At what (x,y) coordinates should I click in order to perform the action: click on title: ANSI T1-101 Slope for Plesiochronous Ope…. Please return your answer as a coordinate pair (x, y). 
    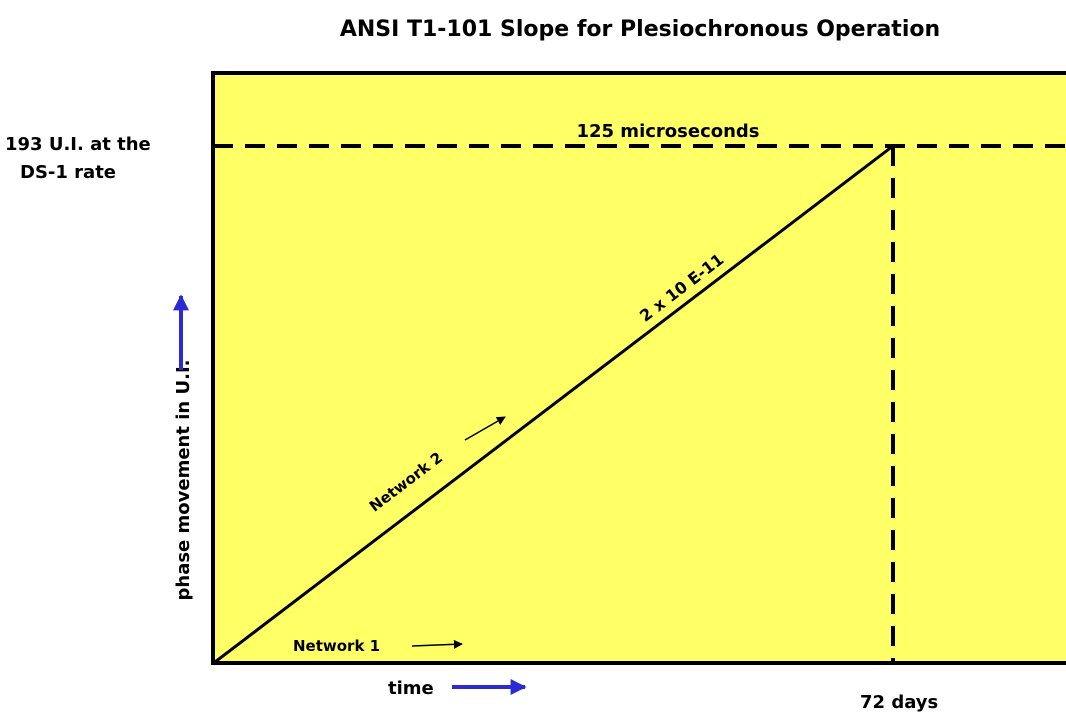
    Looking at the image, I should click on (640, 29).